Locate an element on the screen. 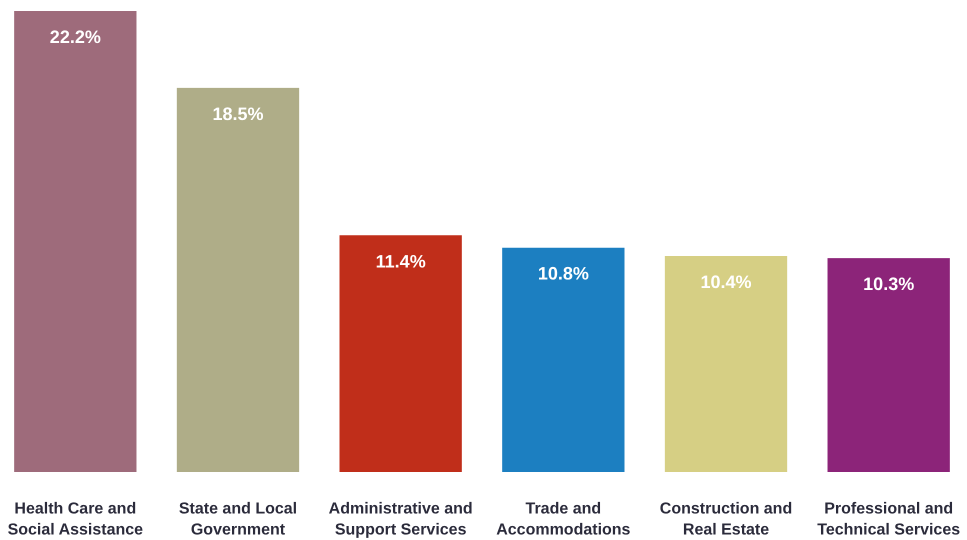 The image size is (967, 540). x-tick-label: Construction and Real Estate is located at coordinates (726, 519).